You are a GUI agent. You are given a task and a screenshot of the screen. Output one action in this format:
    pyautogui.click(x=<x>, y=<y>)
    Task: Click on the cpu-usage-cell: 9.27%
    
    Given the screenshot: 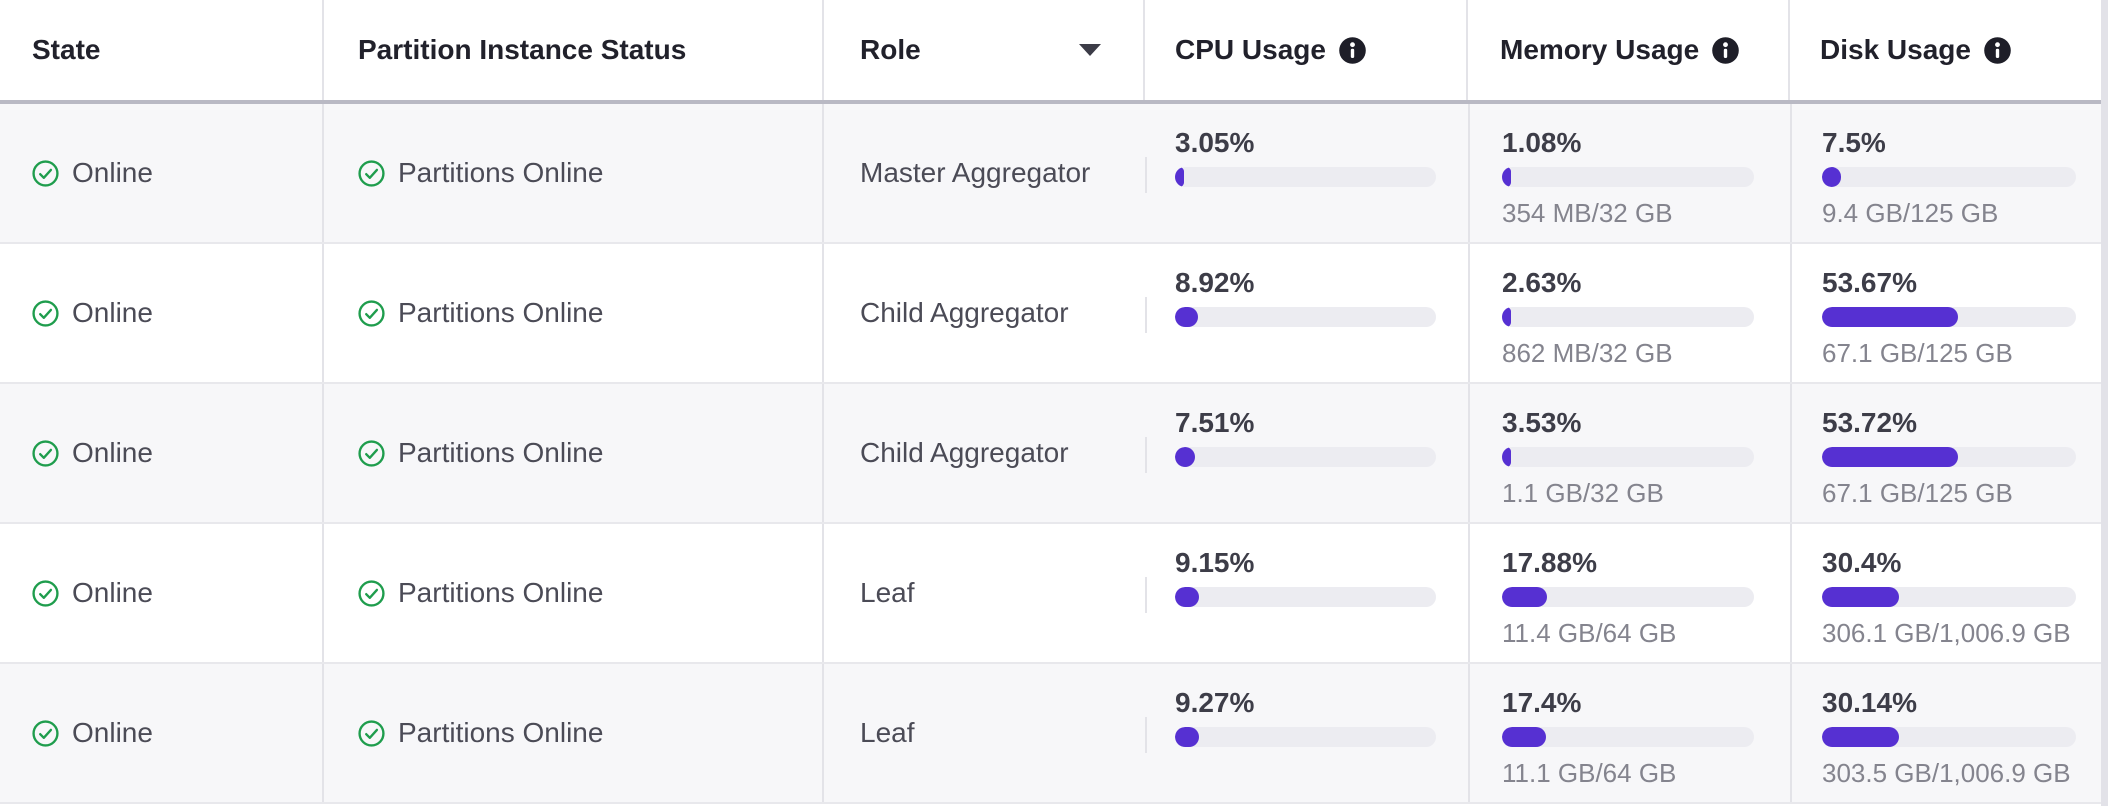 What is the action you would take?
    pyautogui.click(x=1306, y=733)
    